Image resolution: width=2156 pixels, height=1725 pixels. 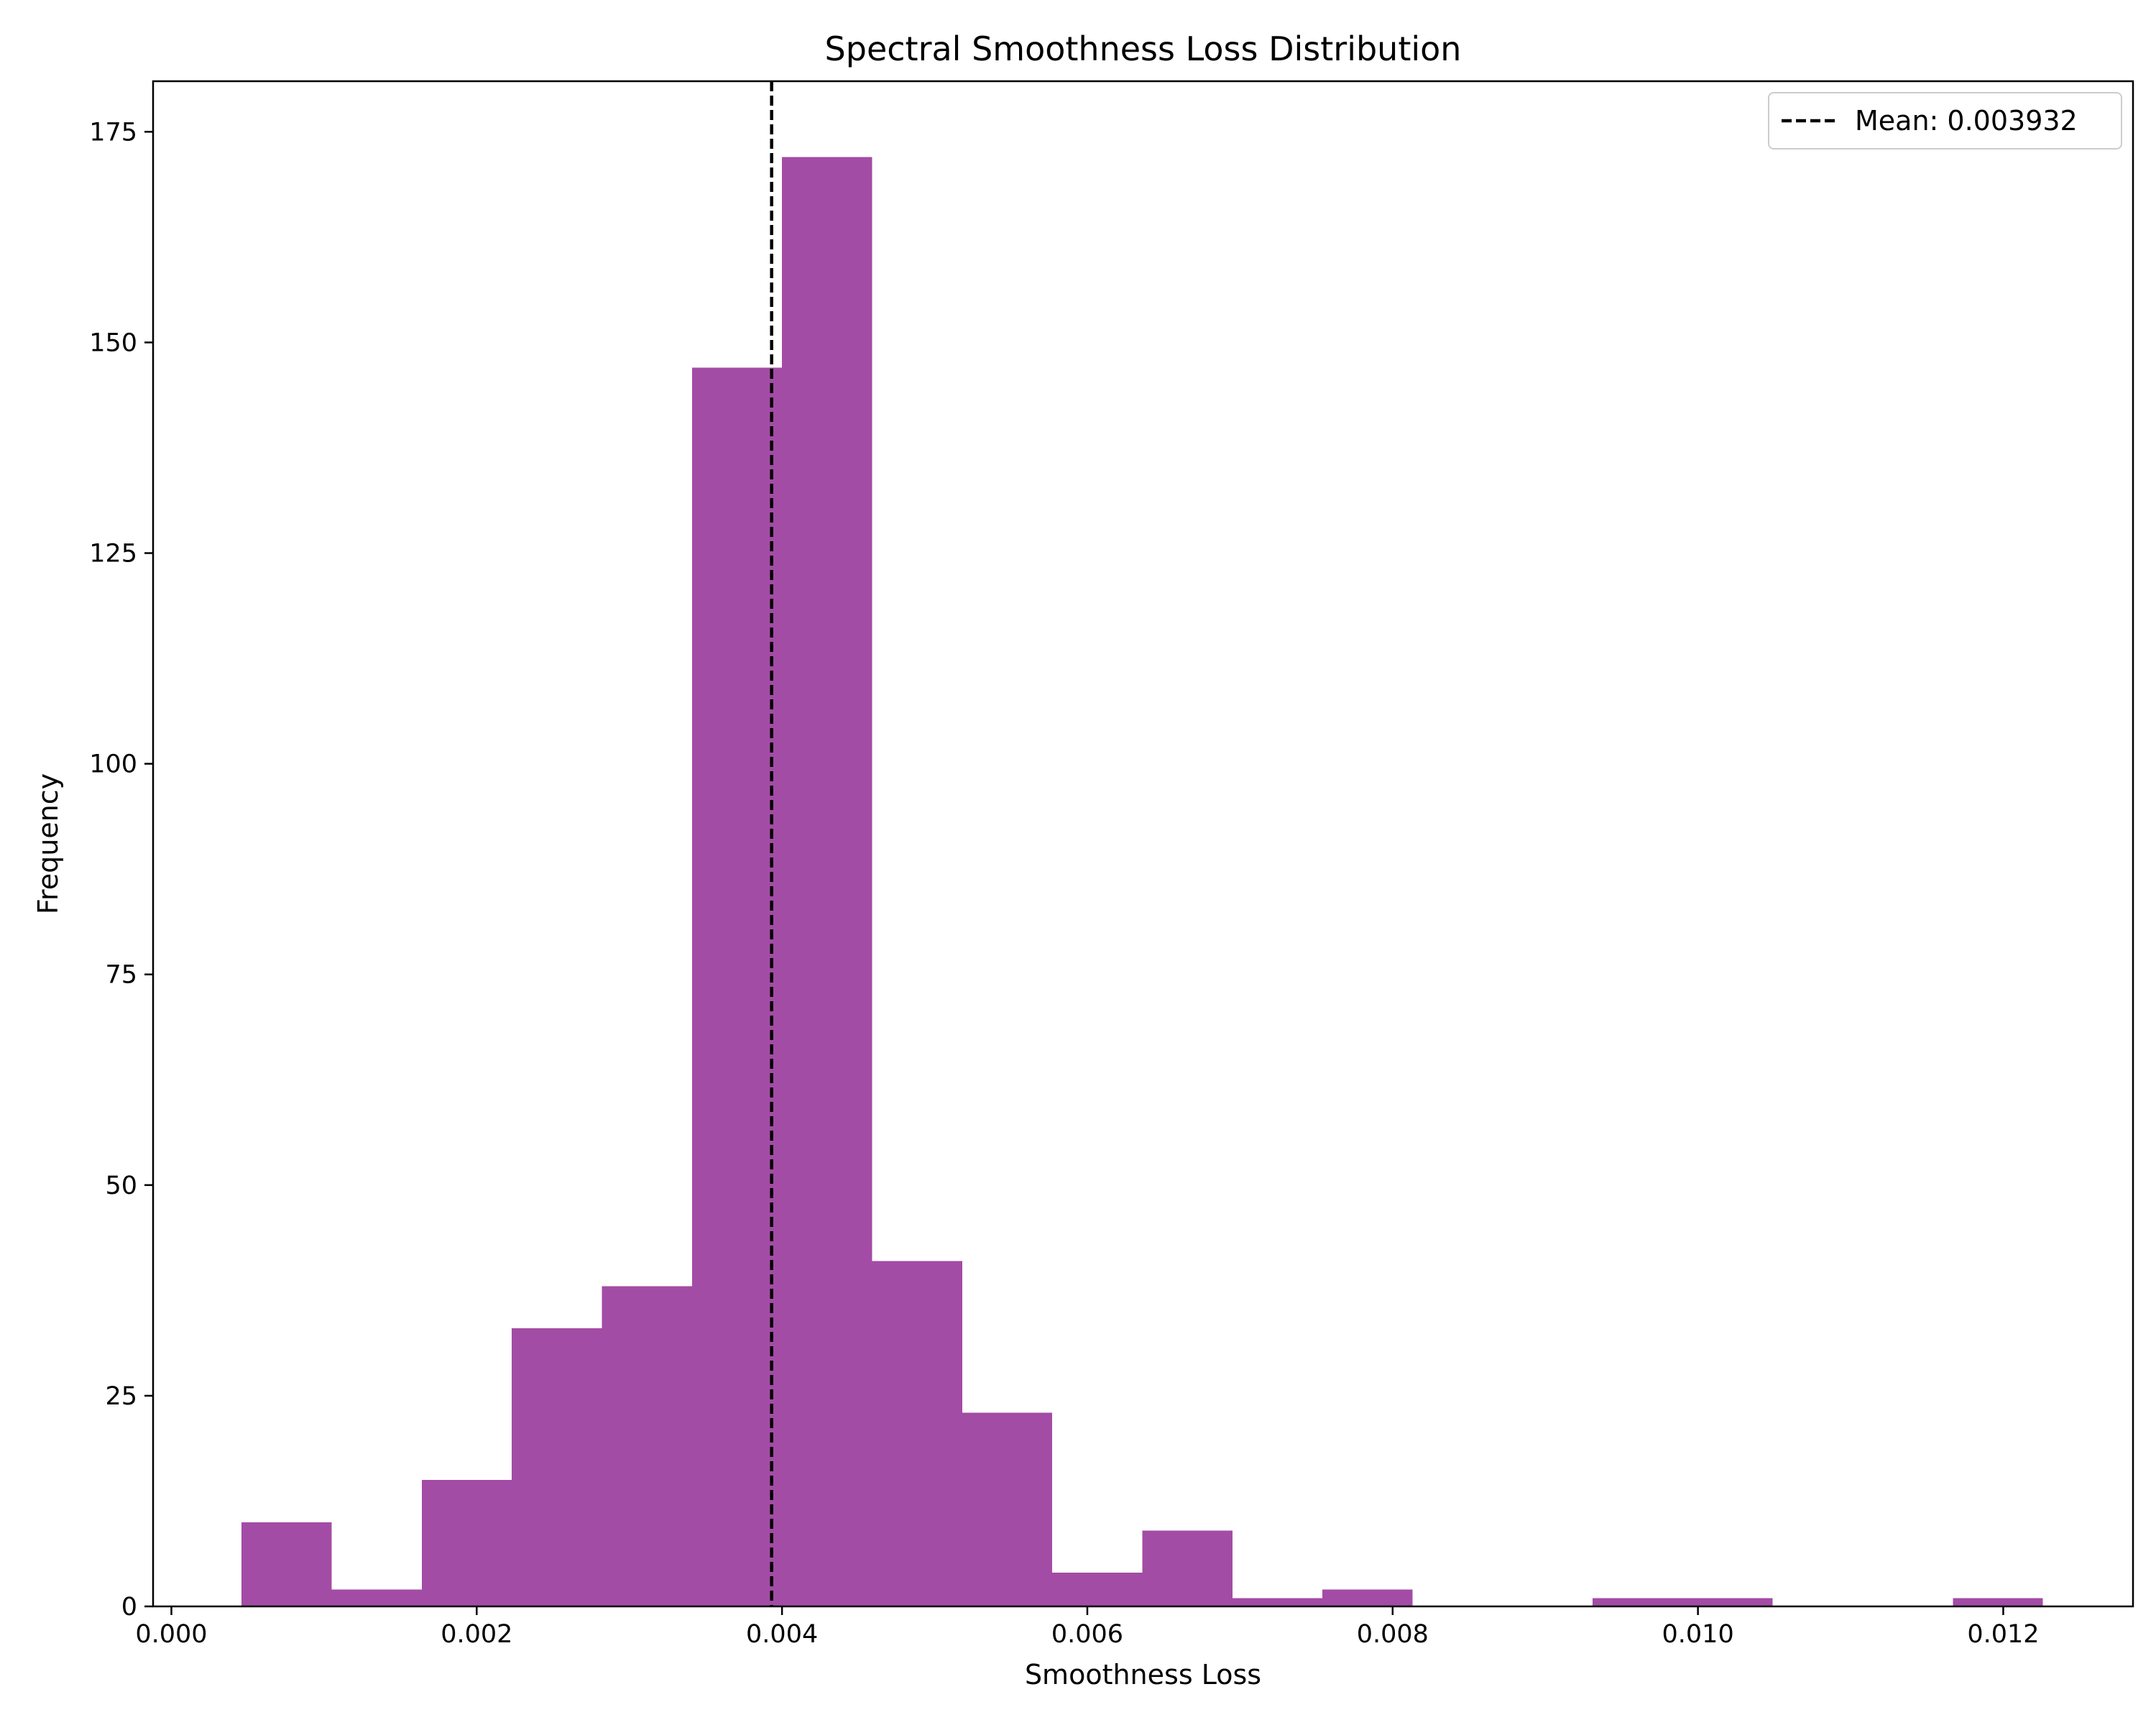 What do you see at coordinates (477, 1634) in the screenshot?
I see `x-tick-label: 0.002` at bounding box center [477, 1634].